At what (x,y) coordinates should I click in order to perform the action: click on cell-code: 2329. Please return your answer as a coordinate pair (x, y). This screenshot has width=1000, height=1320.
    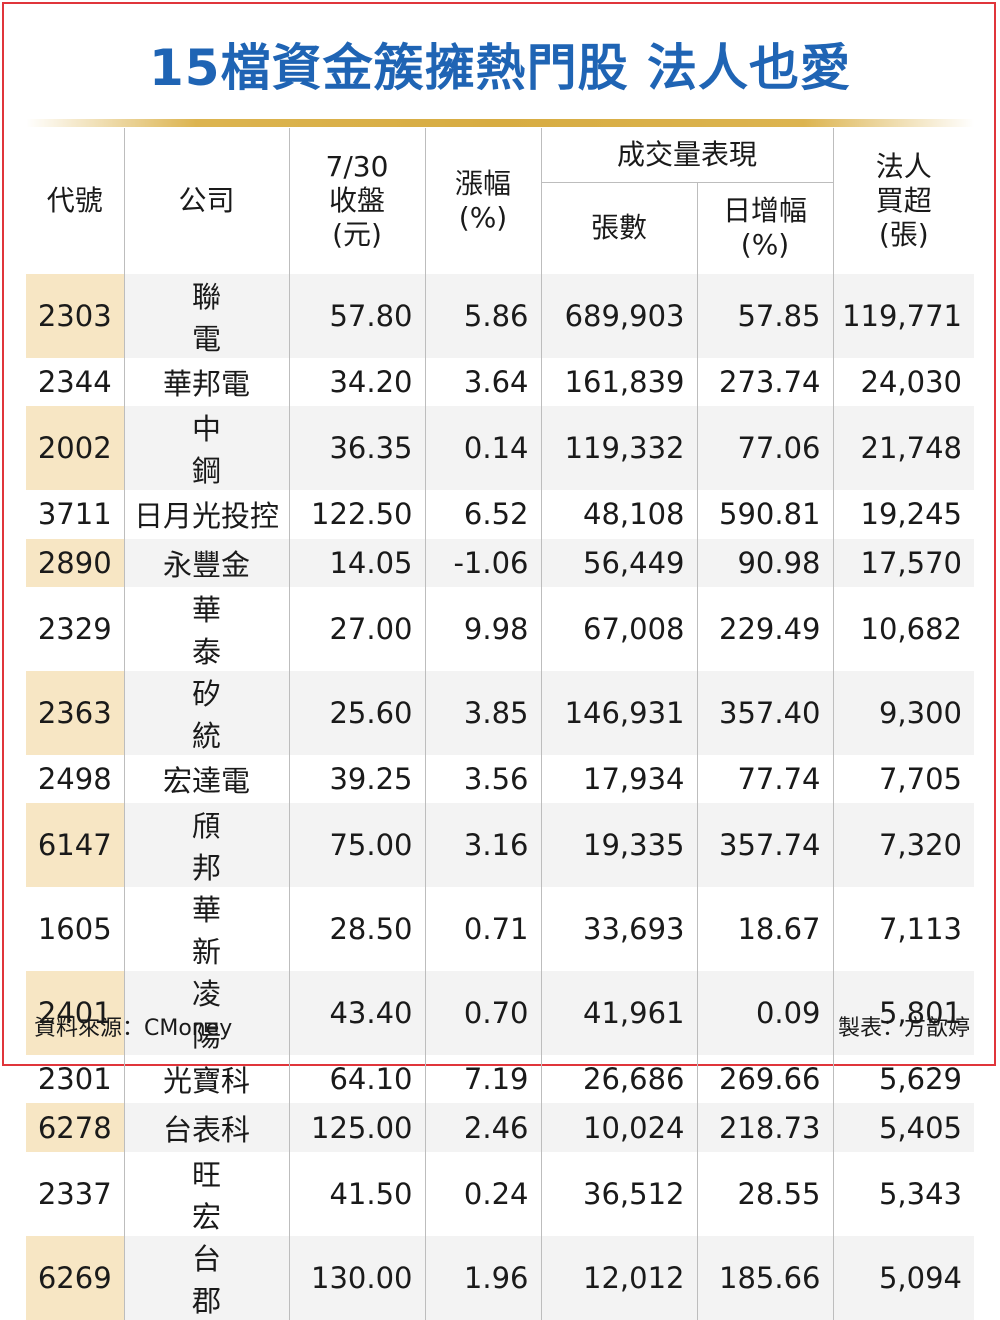
    Looking at the image, I should click on (74, 628).